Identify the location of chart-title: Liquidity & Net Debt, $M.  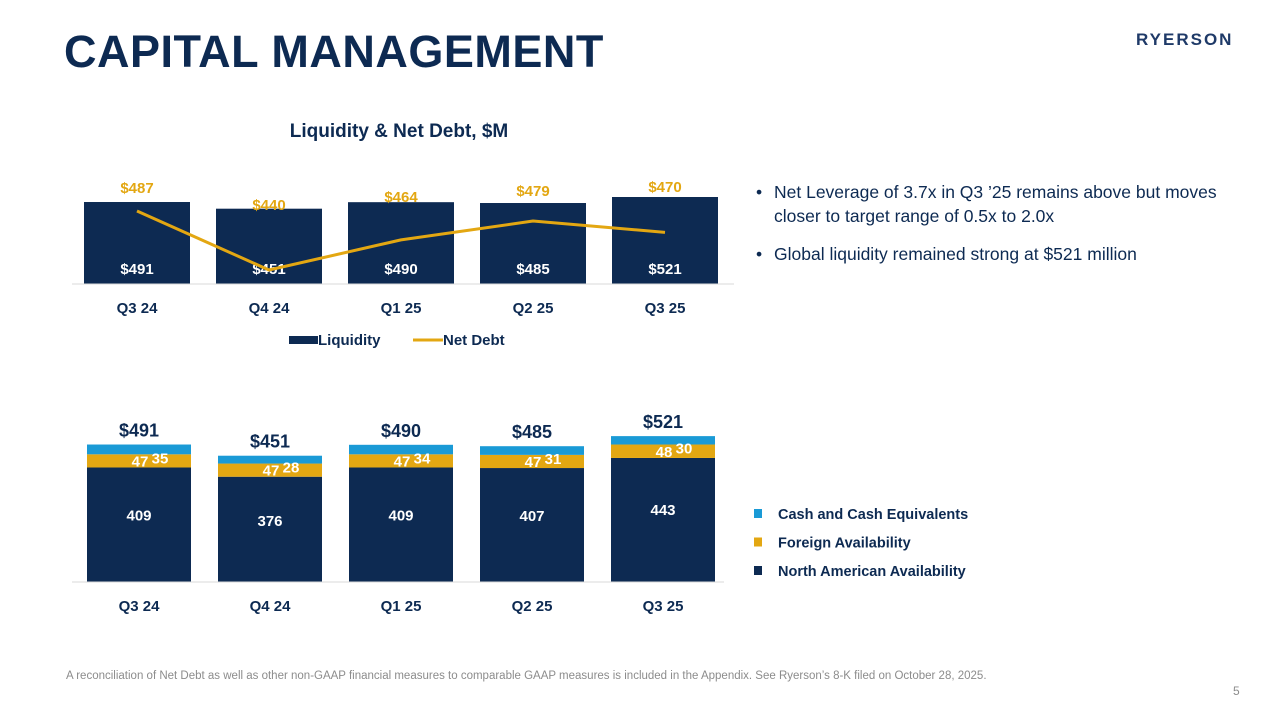
(399, 131).